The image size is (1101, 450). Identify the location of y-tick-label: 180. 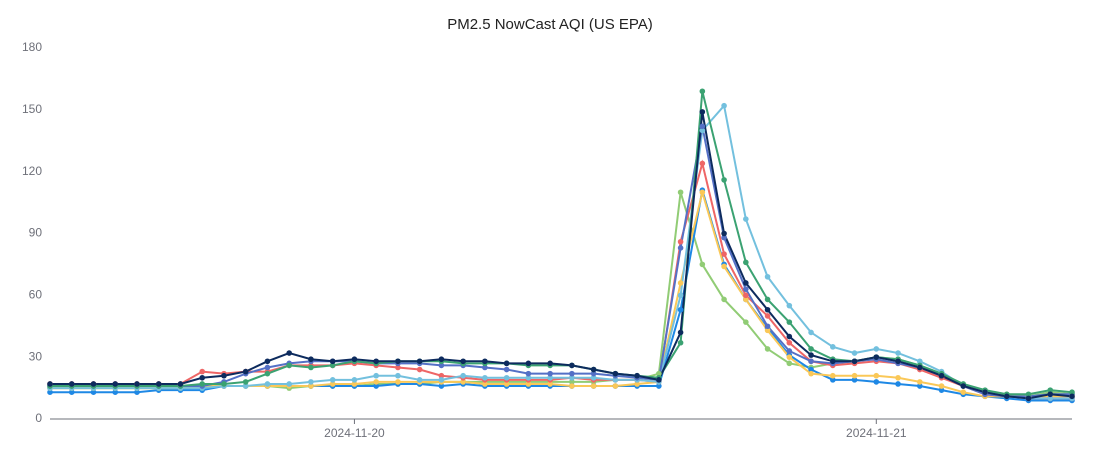
(32, 47).